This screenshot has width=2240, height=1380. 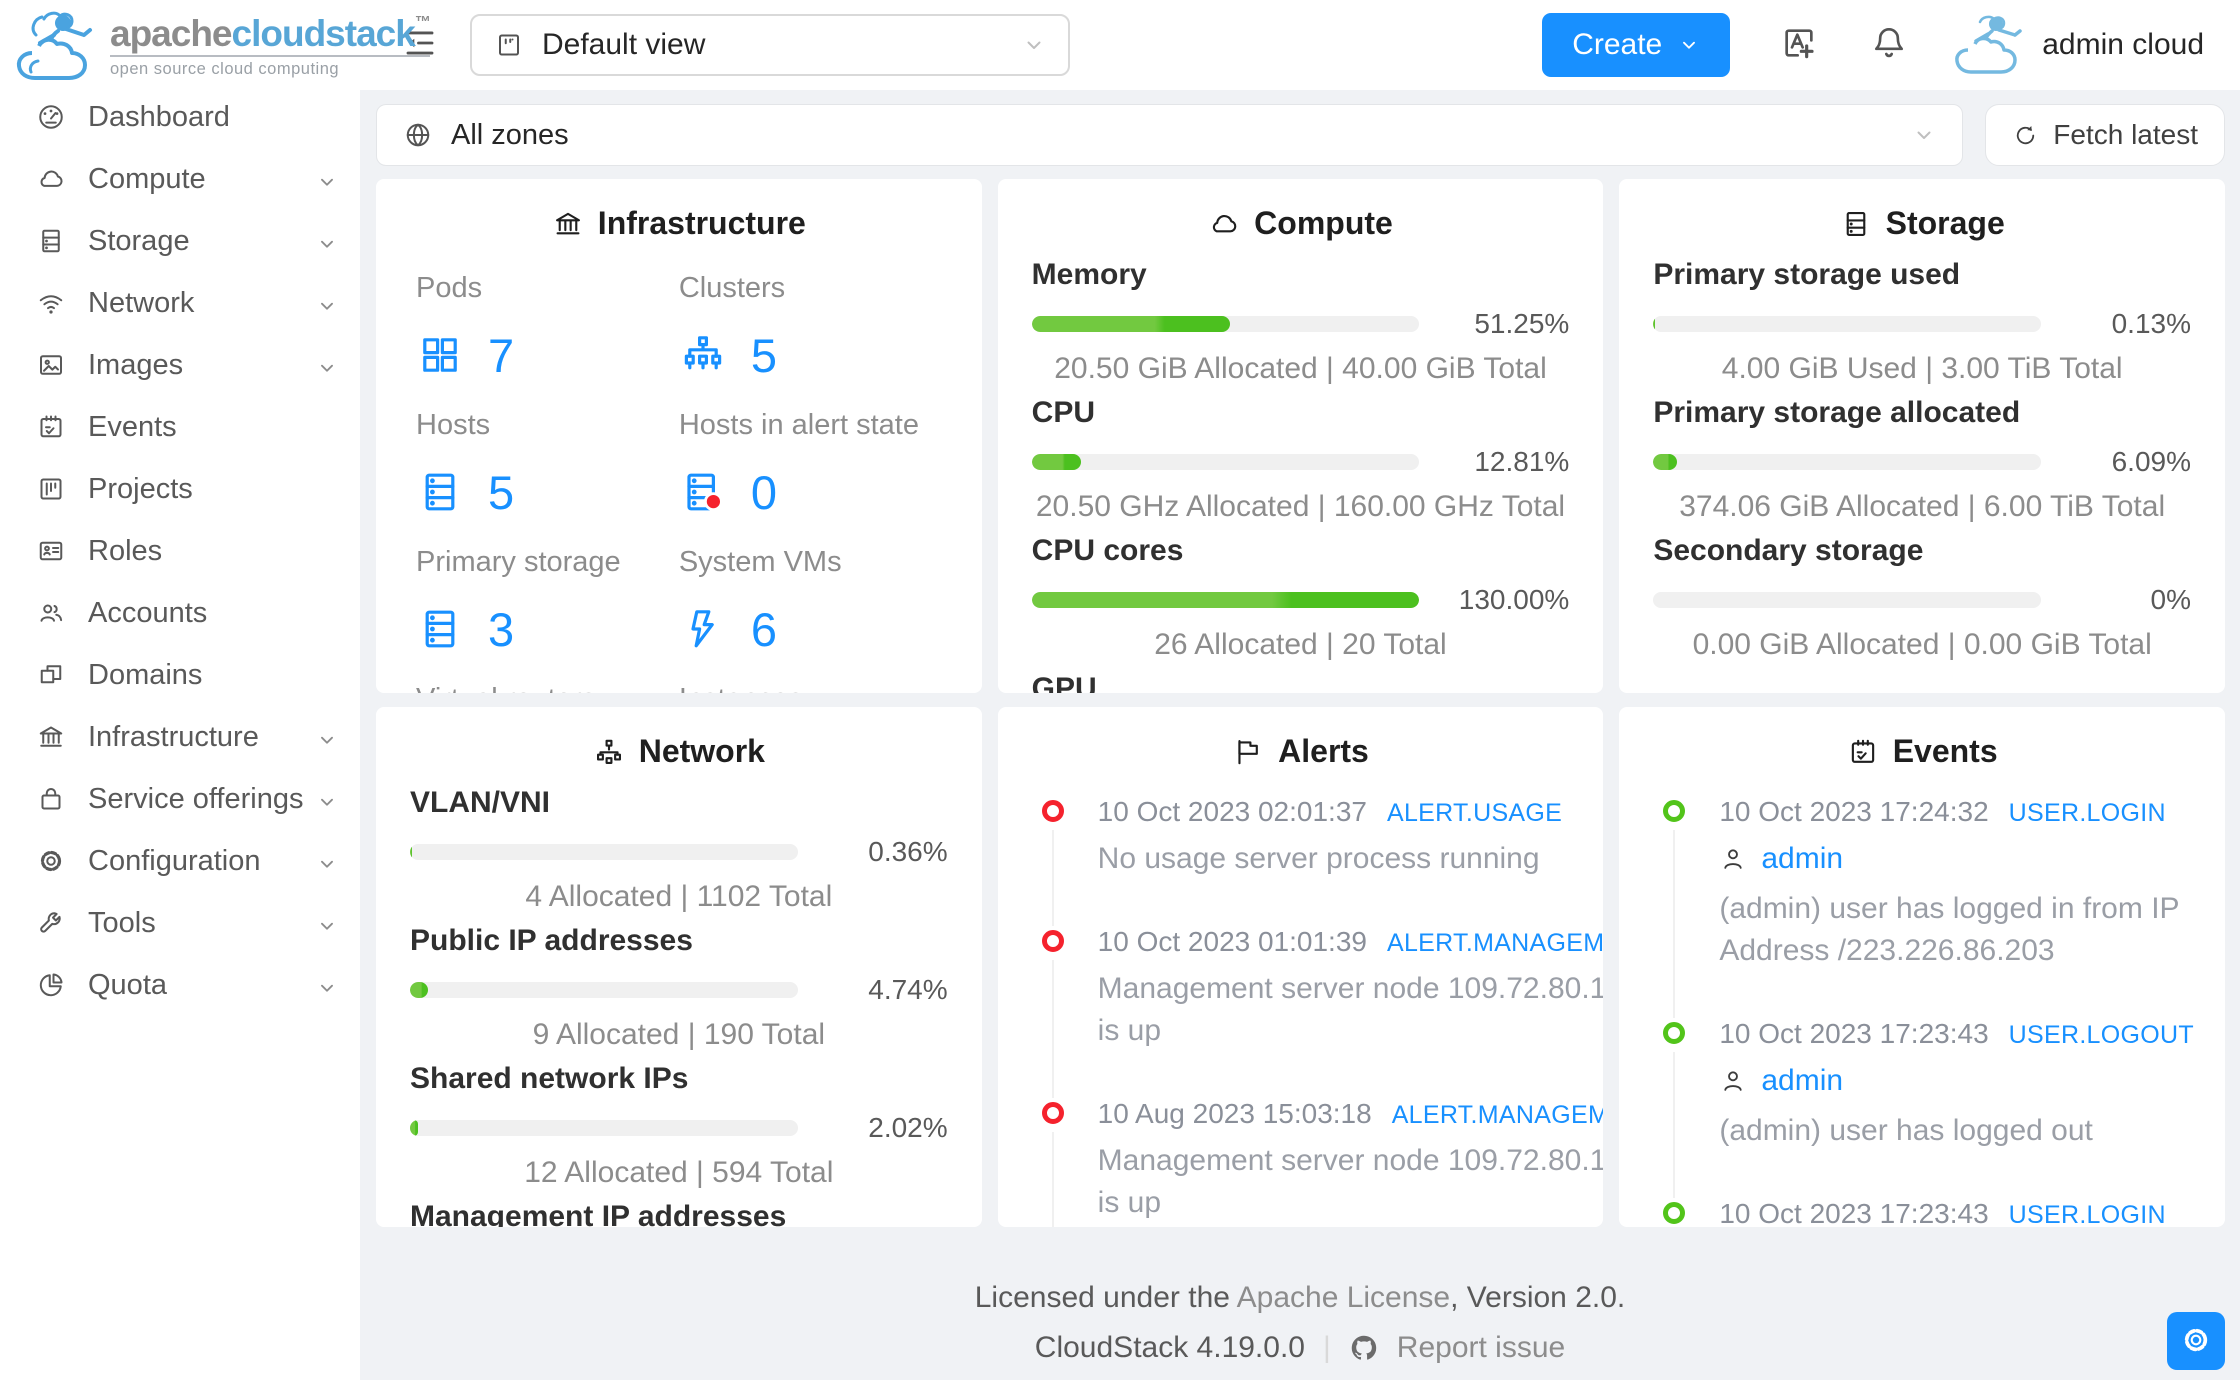 I want to click on stat-label: Pods, so click(x=449, y=288).